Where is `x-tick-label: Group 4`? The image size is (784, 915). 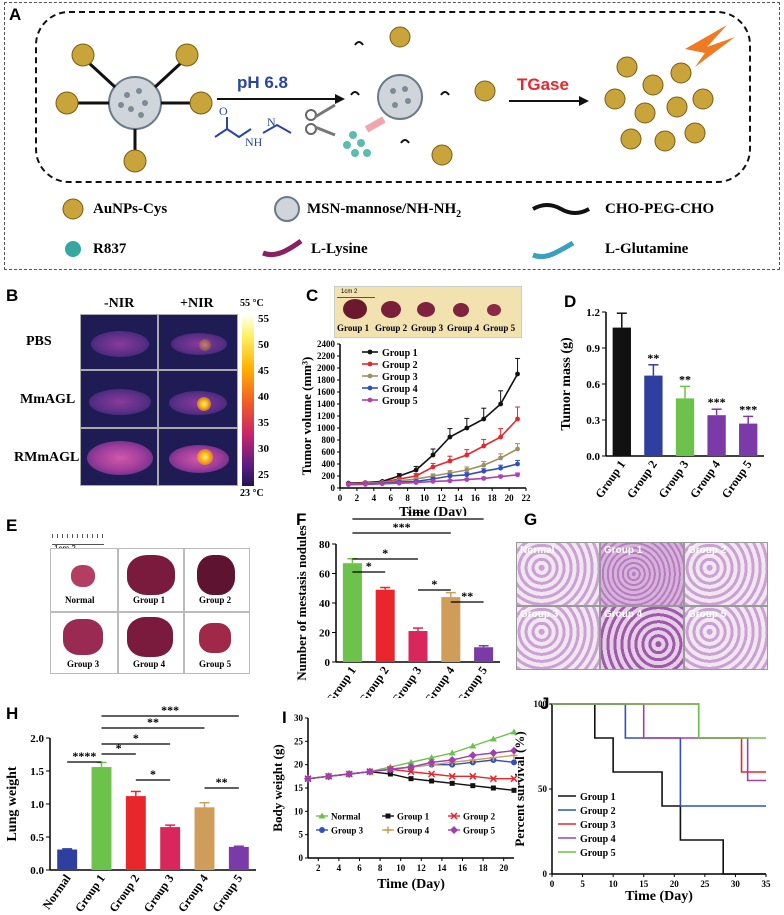 x-tick-label: Group 4 is located at coordinates (439, 681).